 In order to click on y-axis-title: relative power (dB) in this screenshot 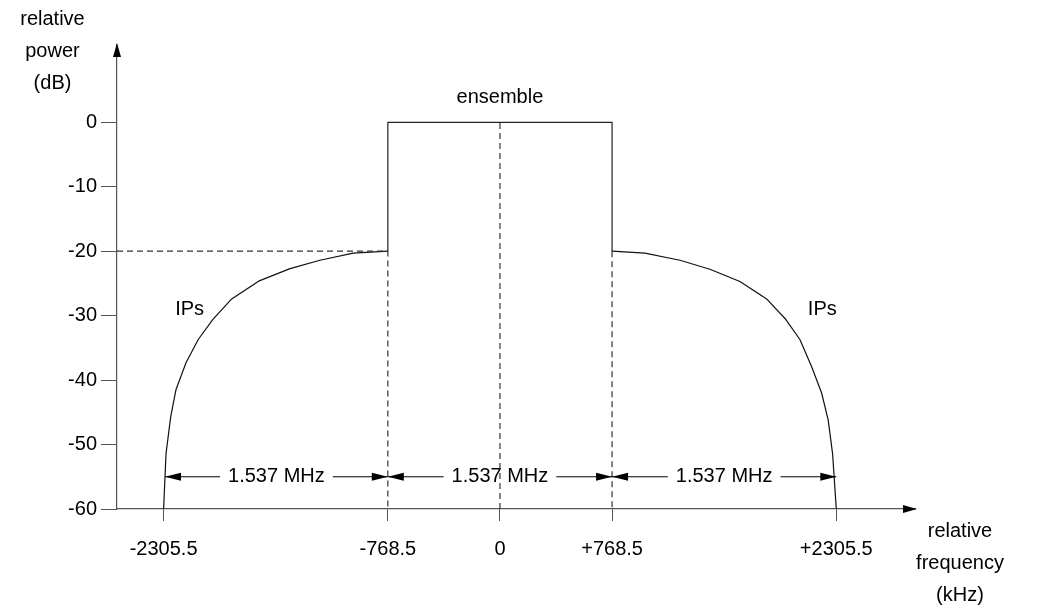, I will do `click(52, 50)`.